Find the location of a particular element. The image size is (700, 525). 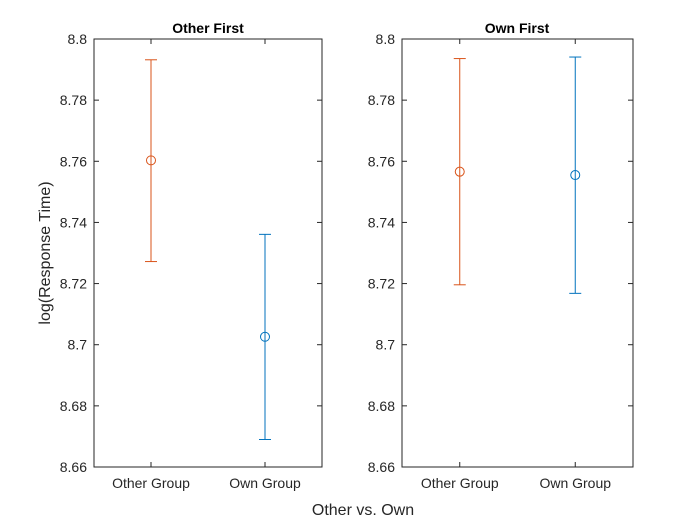

x-axis-label: Other vs. Own is located at coordinates (363, 510).